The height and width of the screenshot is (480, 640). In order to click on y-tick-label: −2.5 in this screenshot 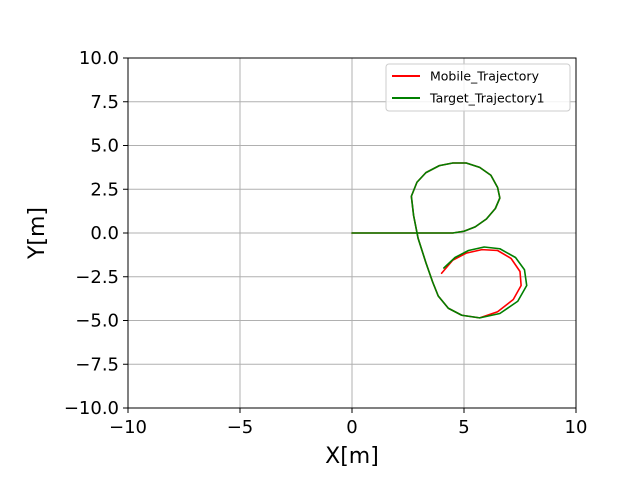, I will do `click(97, 277)`.